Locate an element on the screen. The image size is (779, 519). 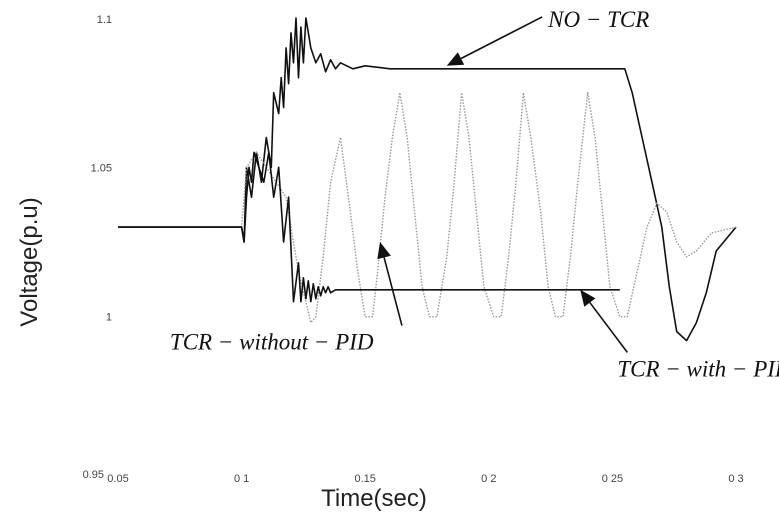
x-tick-label: 0.15 is located at coordinates (364, 479).